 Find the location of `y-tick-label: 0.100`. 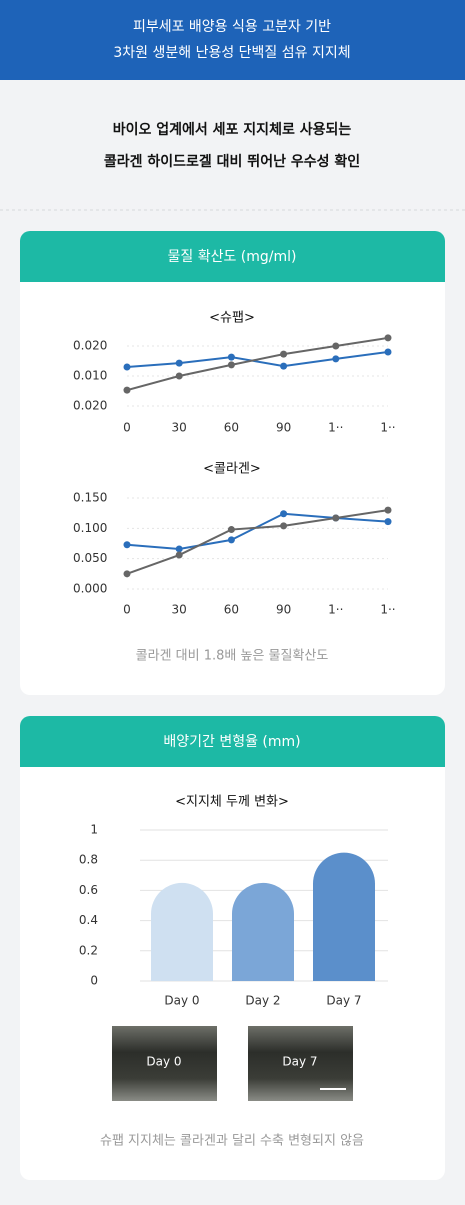

y-tick-label: 0.100 is located at coordinates (90, 528).